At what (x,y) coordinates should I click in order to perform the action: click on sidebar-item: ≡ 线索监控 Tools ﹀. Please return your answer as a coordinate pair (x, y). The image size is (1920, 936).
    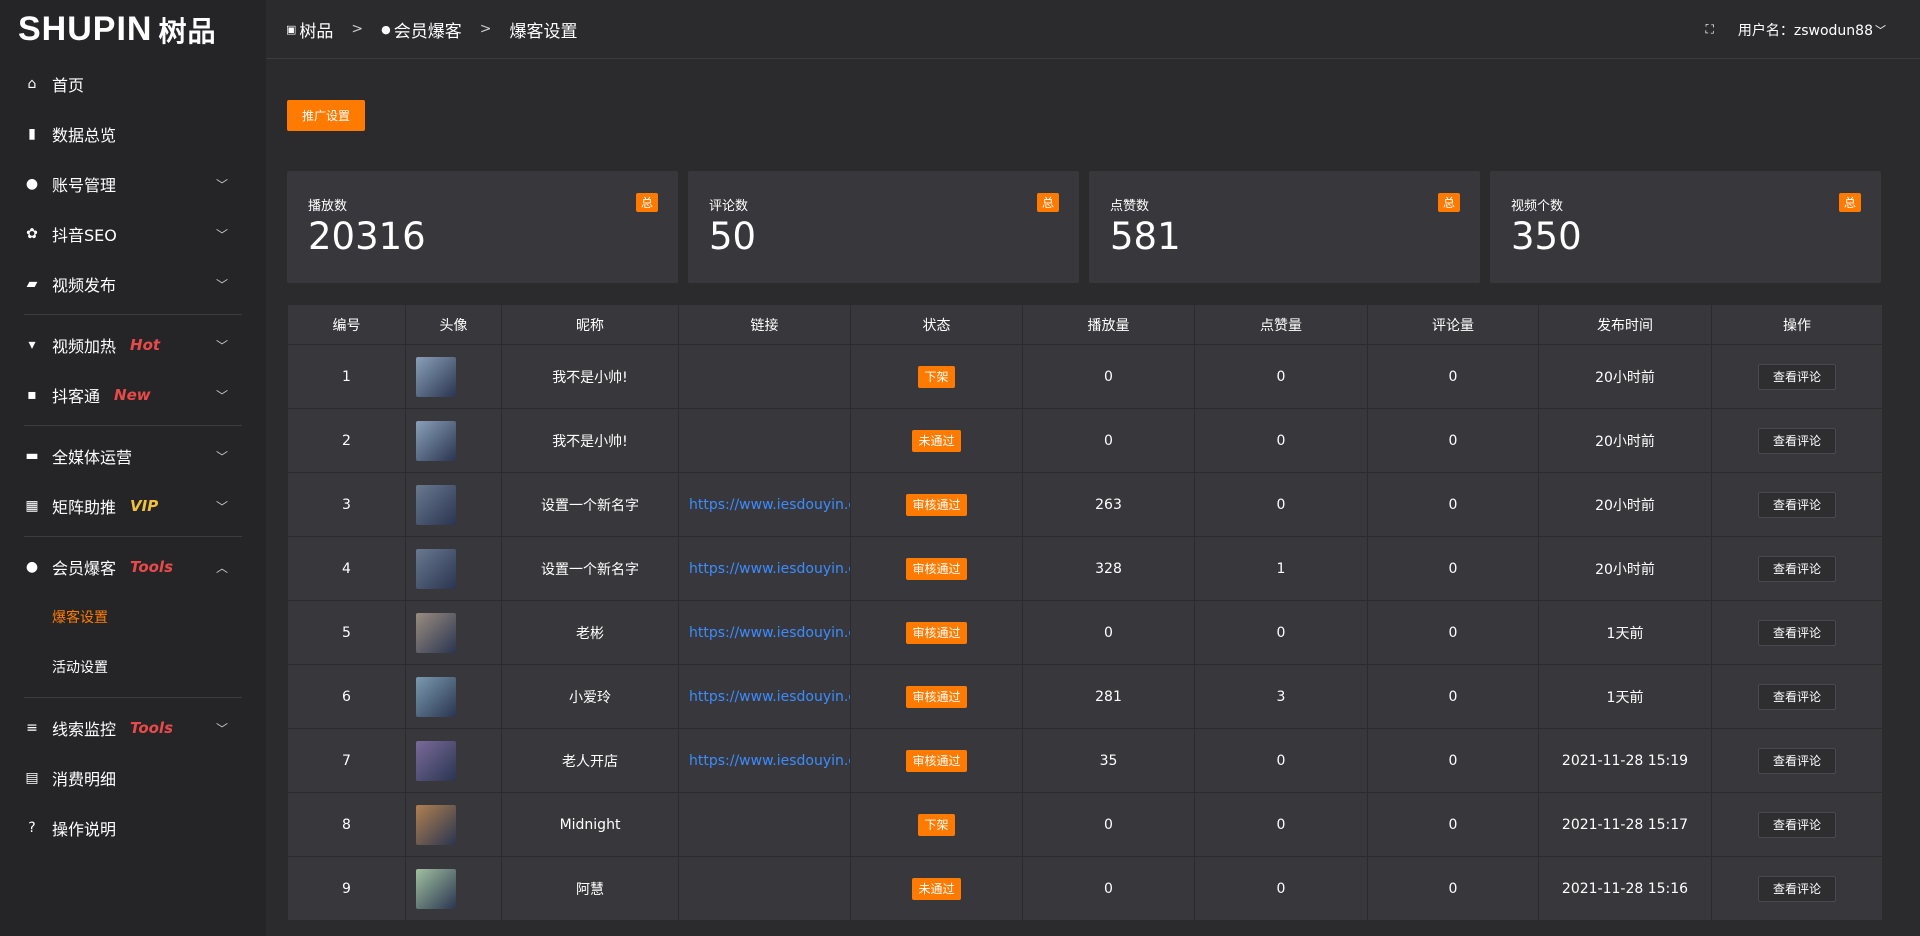
    Looking at the image, I should click on (133, 728).